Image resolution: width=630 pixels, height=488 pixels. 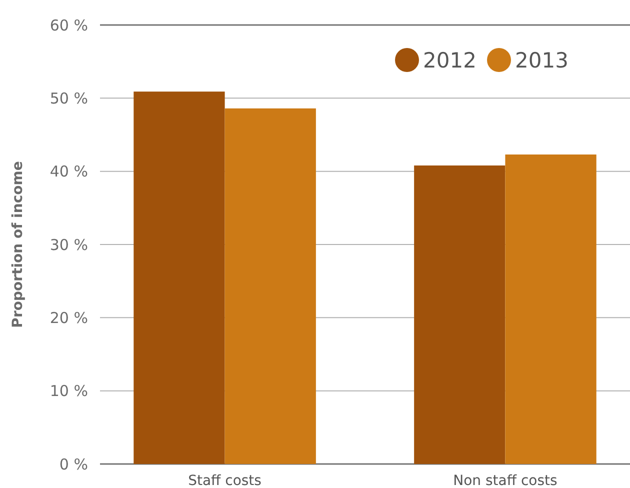 What do you see at coordinates (73, 464) in the screenshot?
I see `y-tick-label: 0 %` at bounding box center [73, 464].